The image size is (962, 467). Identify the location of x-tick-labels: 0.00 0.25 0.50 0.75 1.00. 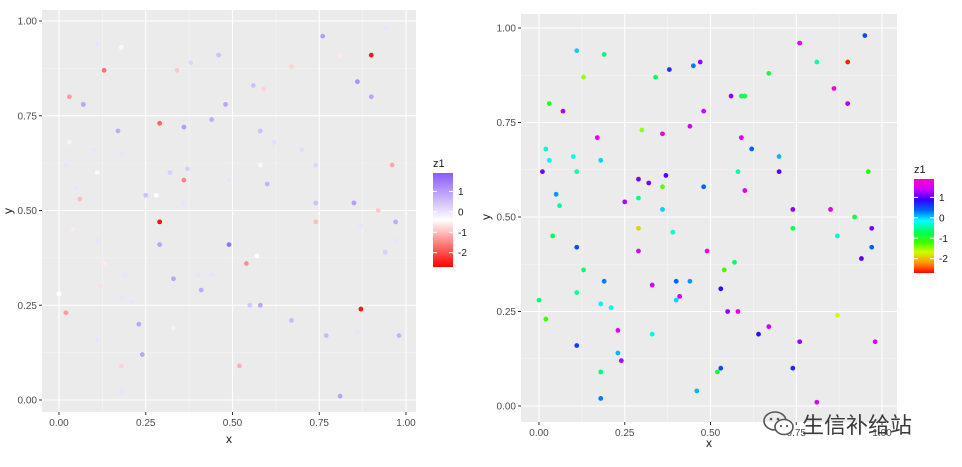
(710, 430).